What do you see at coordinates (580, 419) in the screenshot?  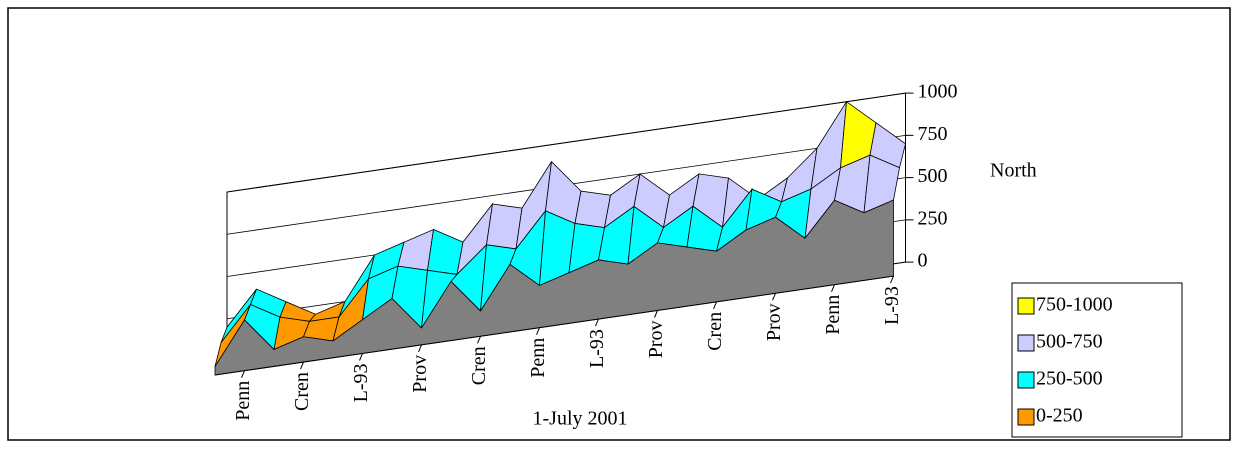 I see `x-axis-title: 1-July 2001` at bounding box center [580, 419].